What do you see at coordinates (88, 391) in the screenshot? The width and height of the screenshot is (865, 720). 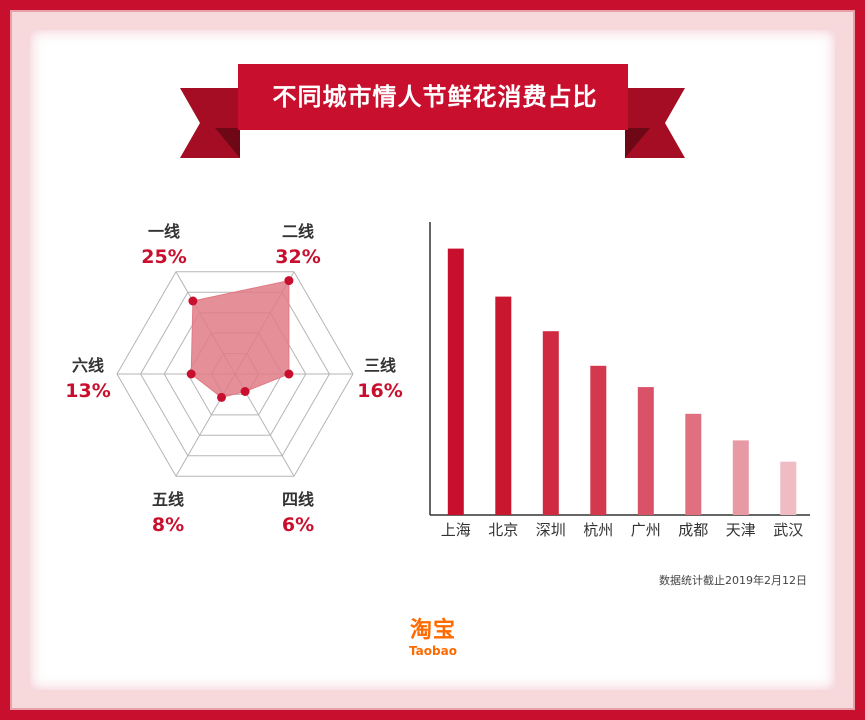 I see `radar-label-value: 13%` at bounding box center [88, 391].